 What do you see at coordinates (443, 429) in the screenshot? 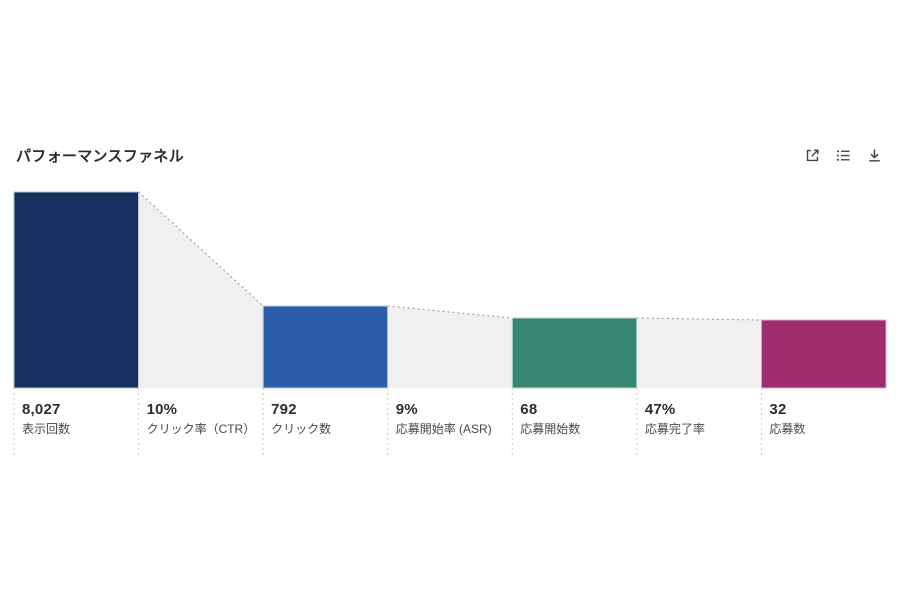
I see `stage-name: 応募開始率 (ASR)` at bounding box center [443, 429].